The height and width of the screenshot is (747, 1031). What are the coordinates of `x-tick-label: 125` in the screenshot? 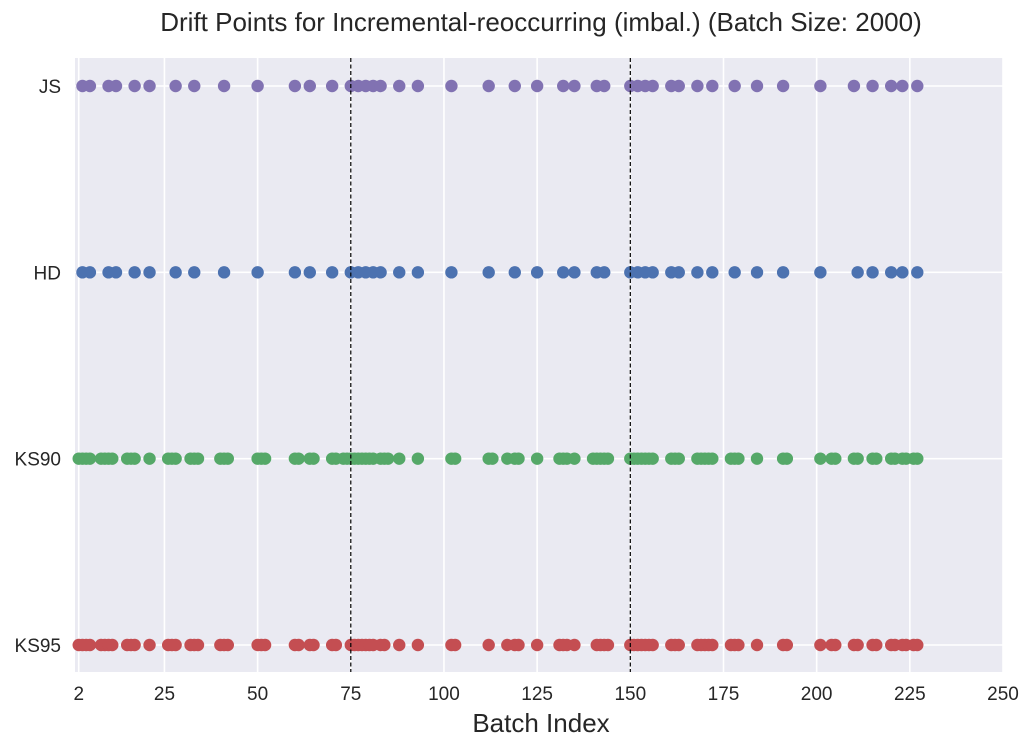 It's located at (537, 694).